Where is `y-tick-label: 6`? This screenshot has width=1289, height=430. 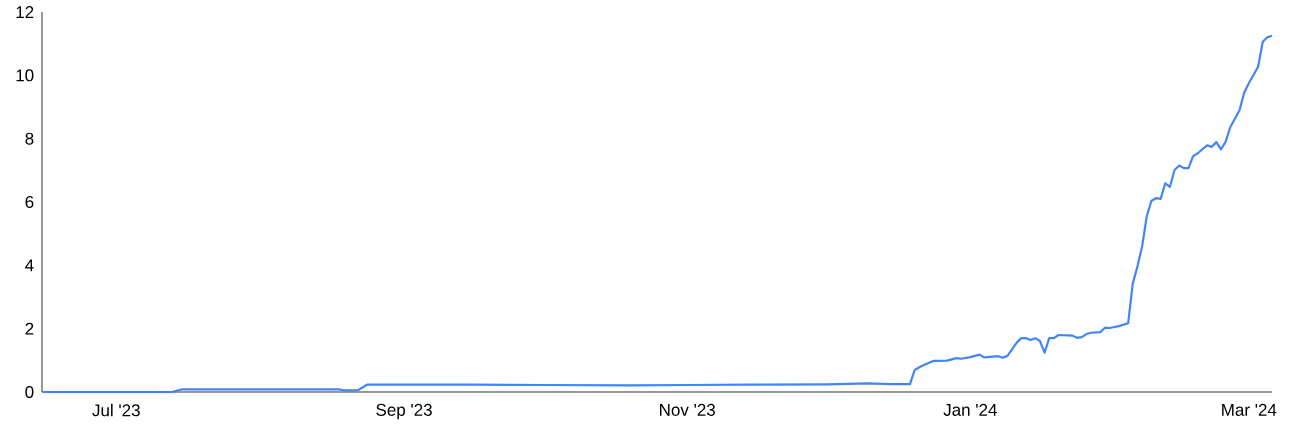
y-tick-label: 6 is located at coordinates (29, 202).